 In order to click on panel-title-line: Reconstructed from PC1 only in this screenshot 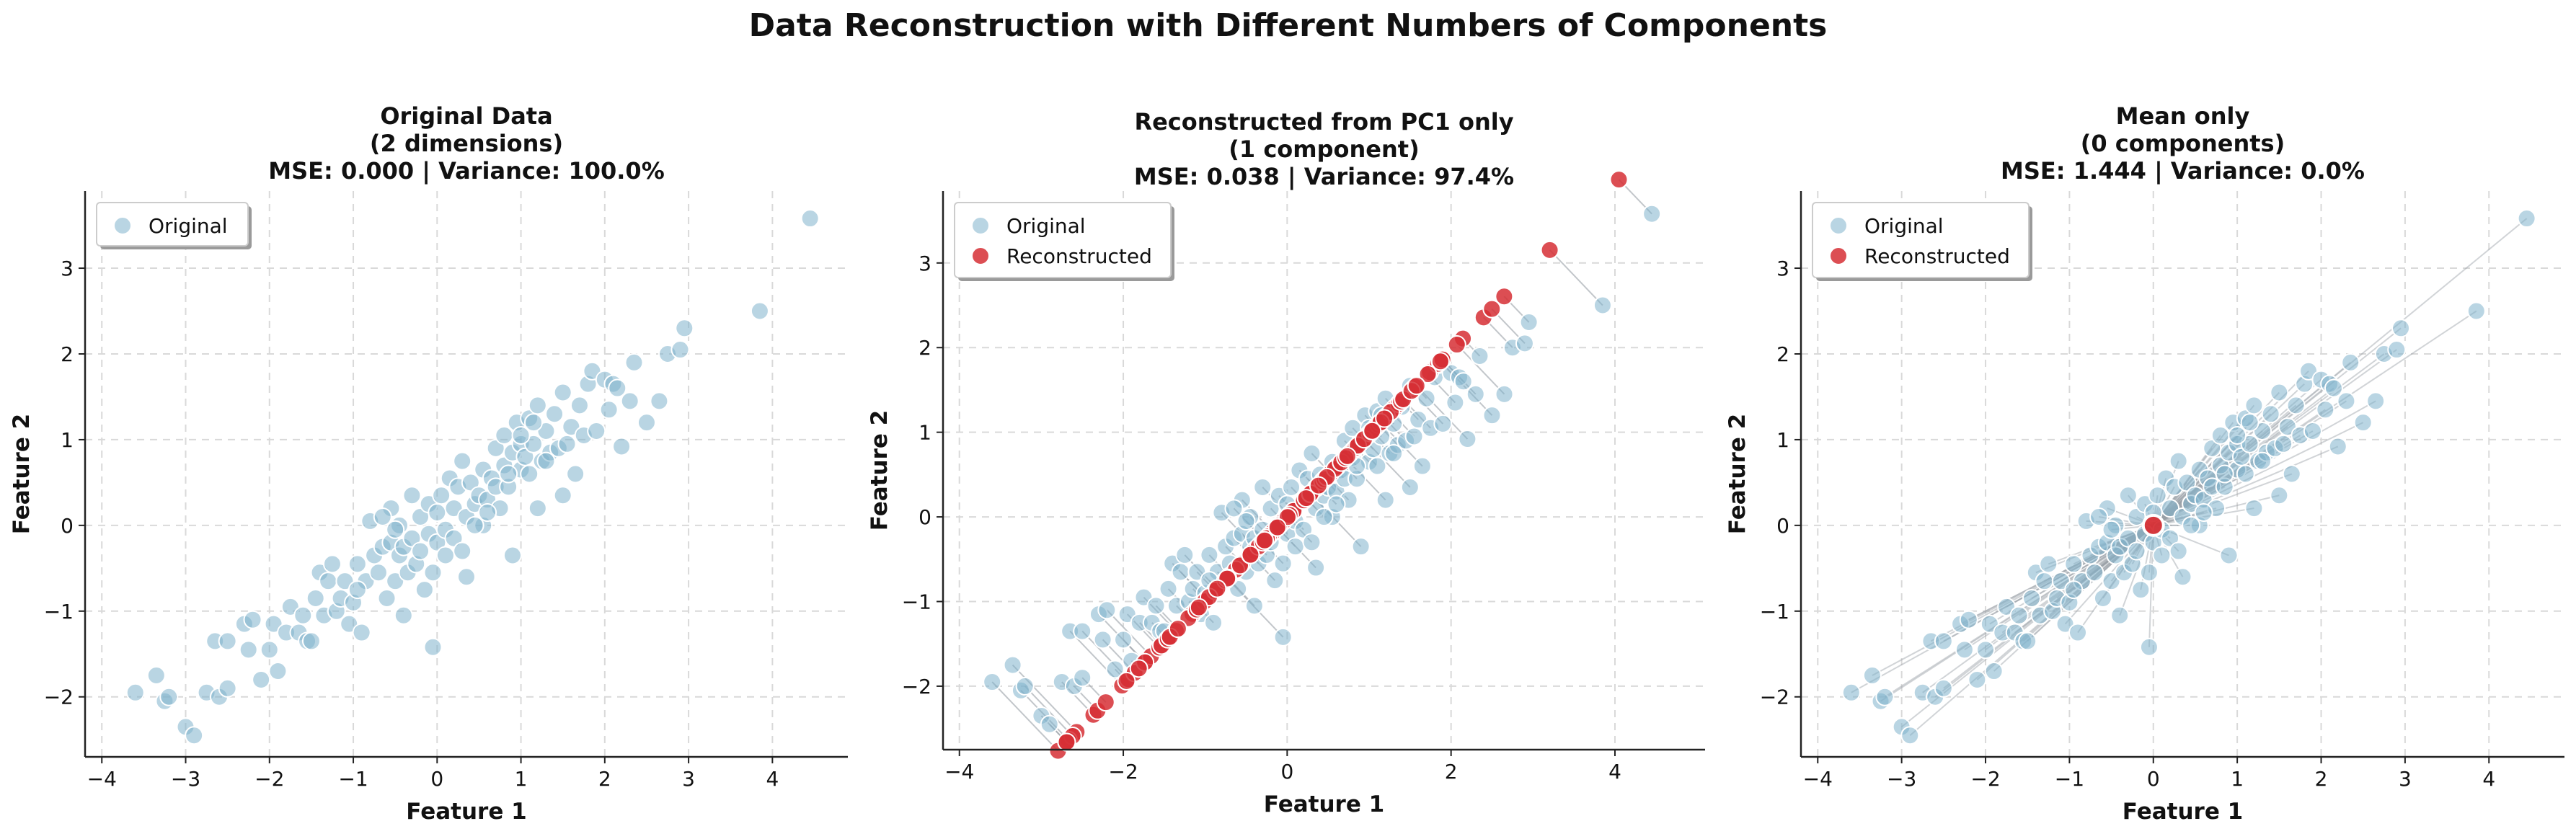, I will do `click(1323, 122)`.